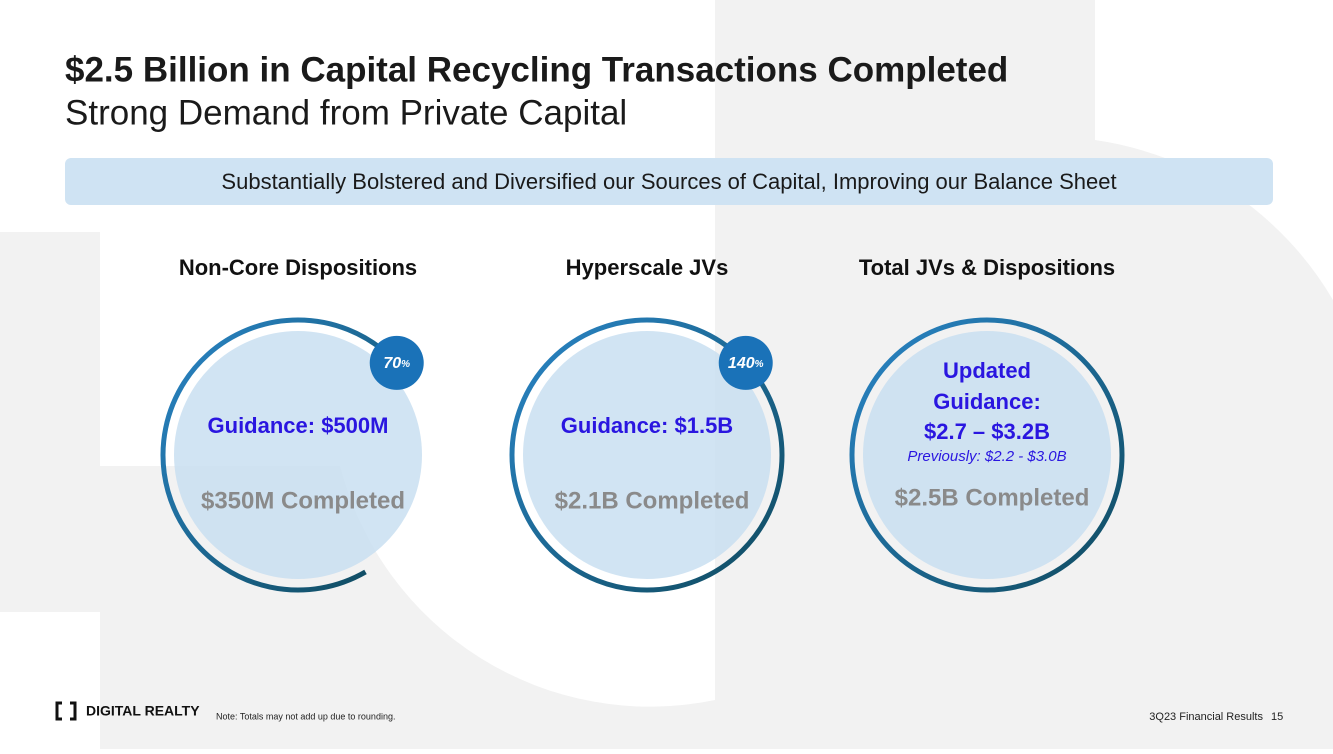 Image resolution: width=1333 pixels, height=754 pixels. I want to click on badge-value: 140, so click(741, 363).